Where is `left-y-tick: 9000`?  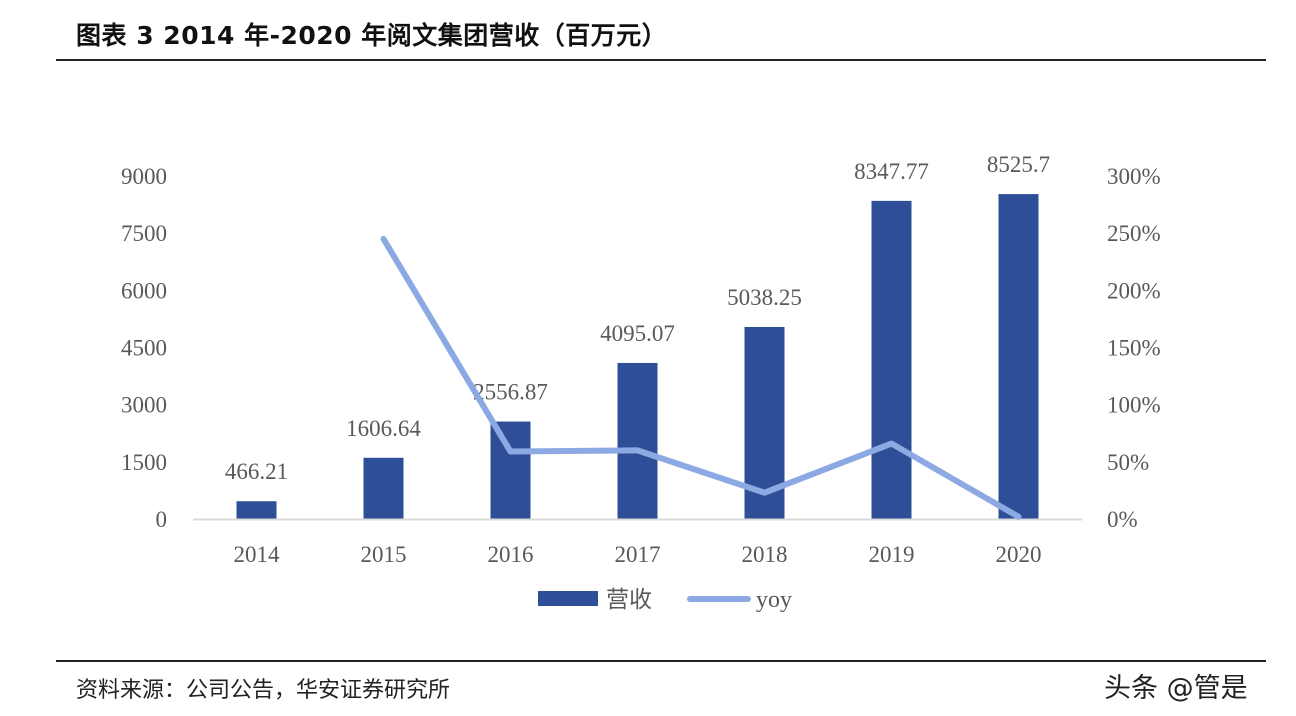
left-y-tick: 9000 is located at coordinates (144, 176).